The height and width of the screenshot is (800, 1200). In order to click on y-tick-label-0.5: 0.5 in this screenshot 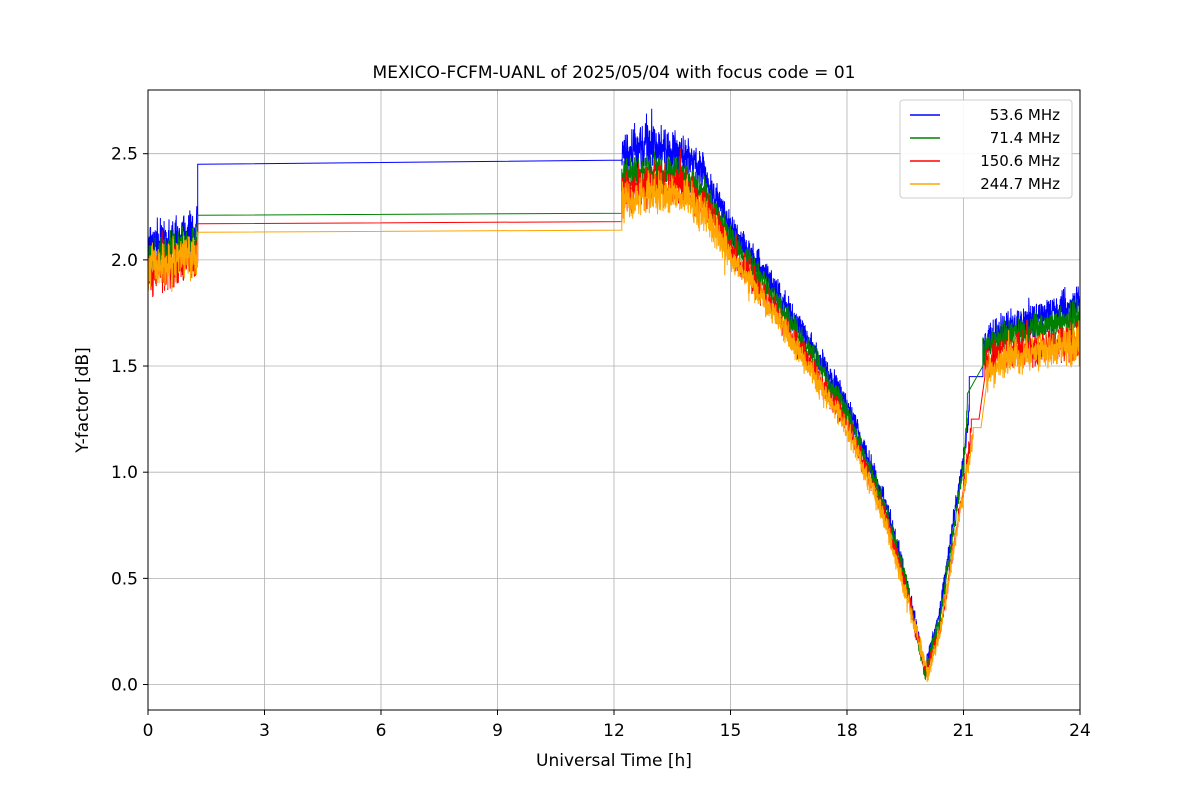, I will do `click(124, 579)`.